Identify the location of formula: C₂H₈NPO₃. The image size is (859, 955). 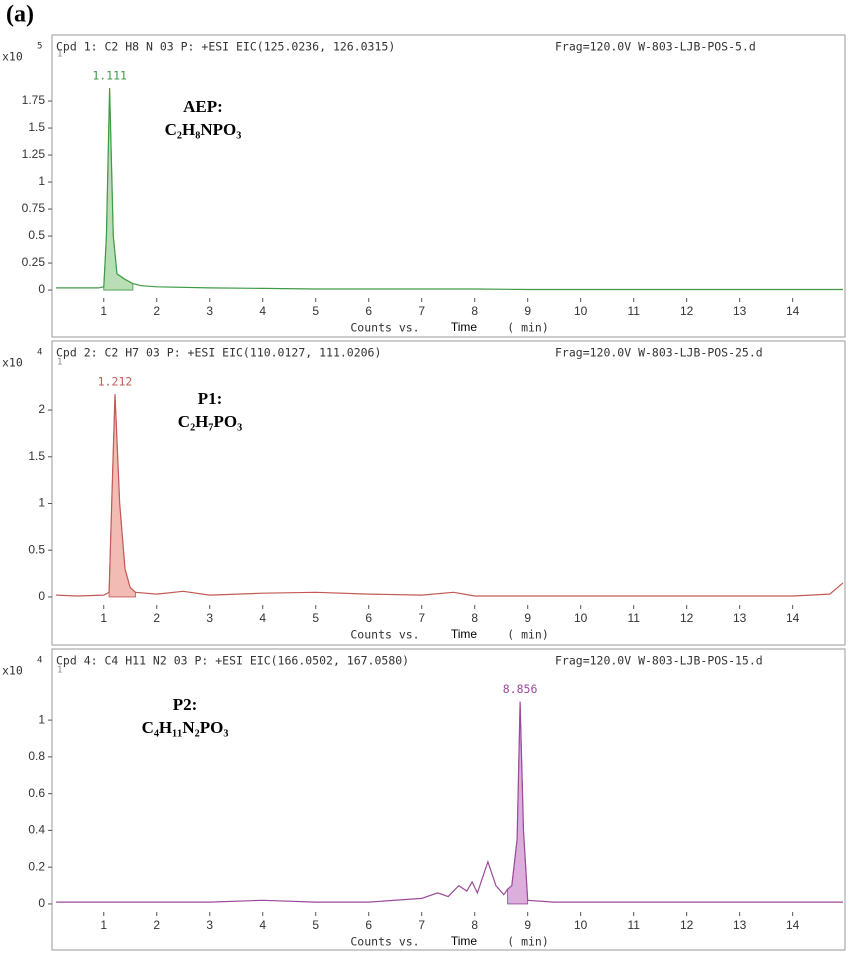
(203, 129).